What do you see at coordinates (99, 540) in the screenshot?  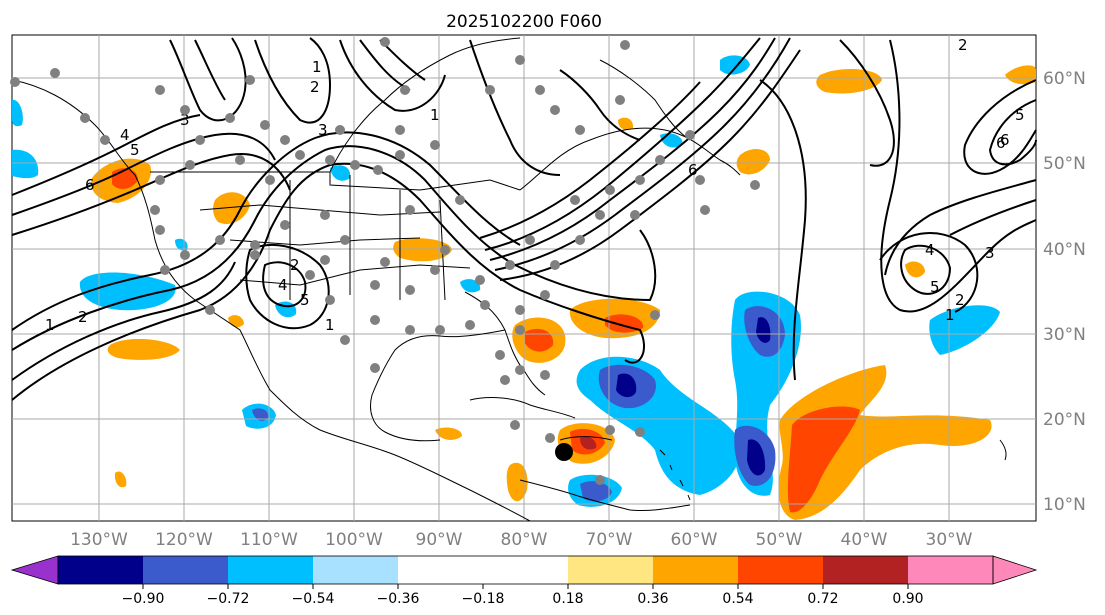 I see `lon-label: 130°W` at bounding box center [99, 540].